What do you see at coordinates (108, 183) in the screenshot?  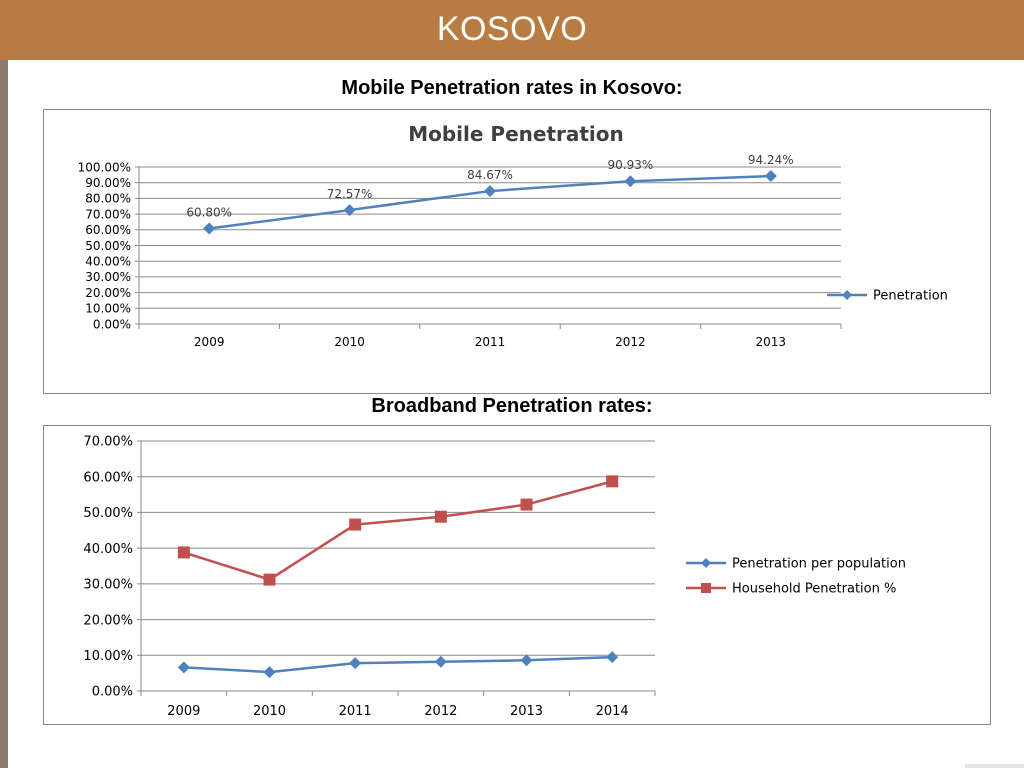 I see `y-tick-label: 90.00%` at bounding box center [108, 183].